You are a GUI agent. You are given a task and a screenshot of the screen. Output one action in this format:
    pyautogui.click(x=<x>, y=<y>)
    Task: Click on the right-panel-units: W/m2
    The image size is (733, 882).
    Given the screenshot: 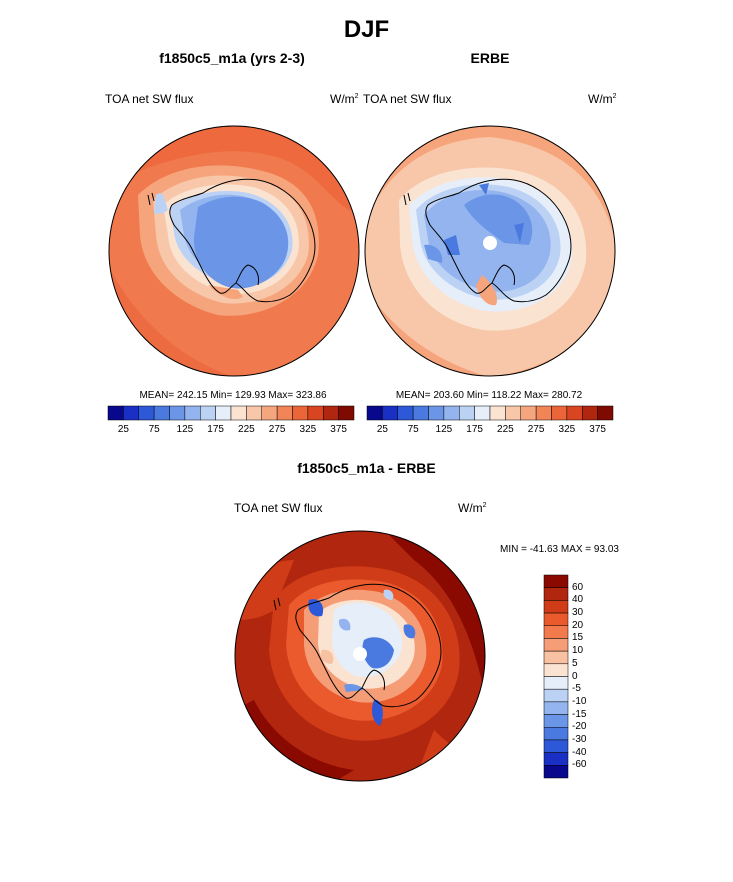 What is the action you would take?
    pyautogui.click(x=602, y=99)
    